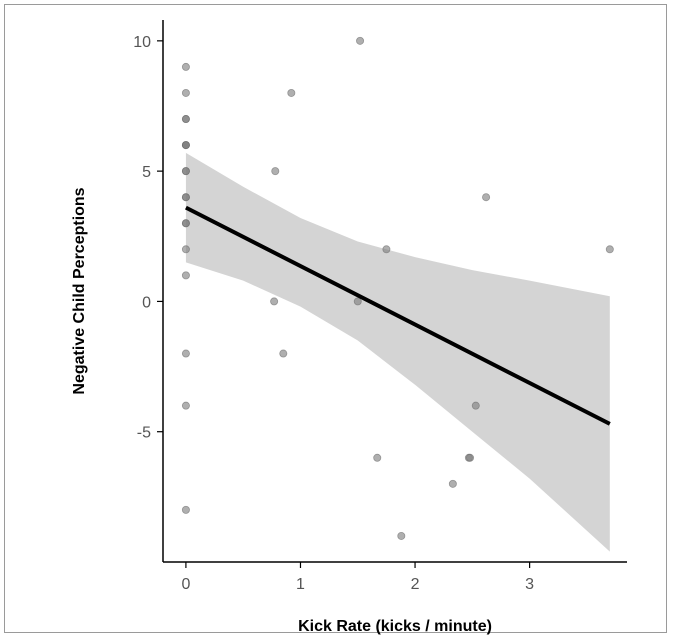 The width and height of the screenshot is (673, 639). Describe the element at coordinates (79, 290) in the screenshot. I see `y-axis-title: Negative Child Perceptions` at that location.